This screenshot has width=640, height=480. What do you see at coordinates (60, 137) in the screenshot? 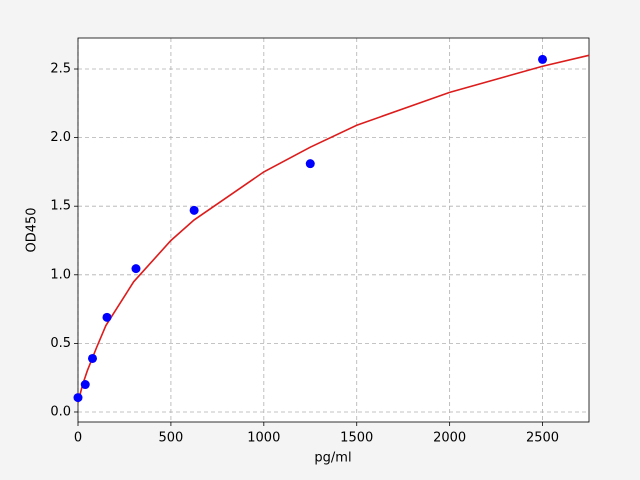
I see `y-tick-label: 2.0` at bounding box center [60, 137].